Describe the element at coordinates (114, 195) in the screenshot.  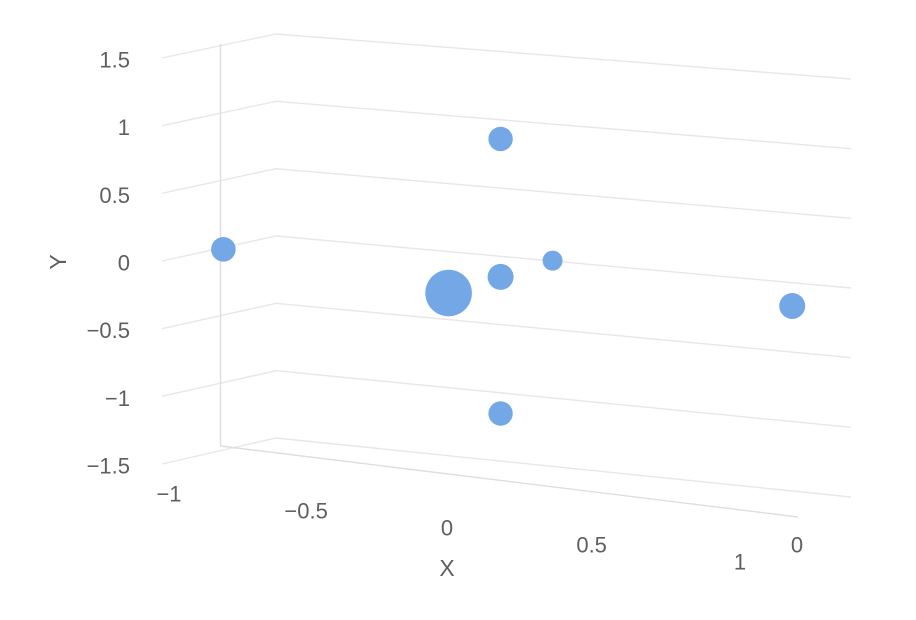
I see `y-tick-label: 0.5` at that location.